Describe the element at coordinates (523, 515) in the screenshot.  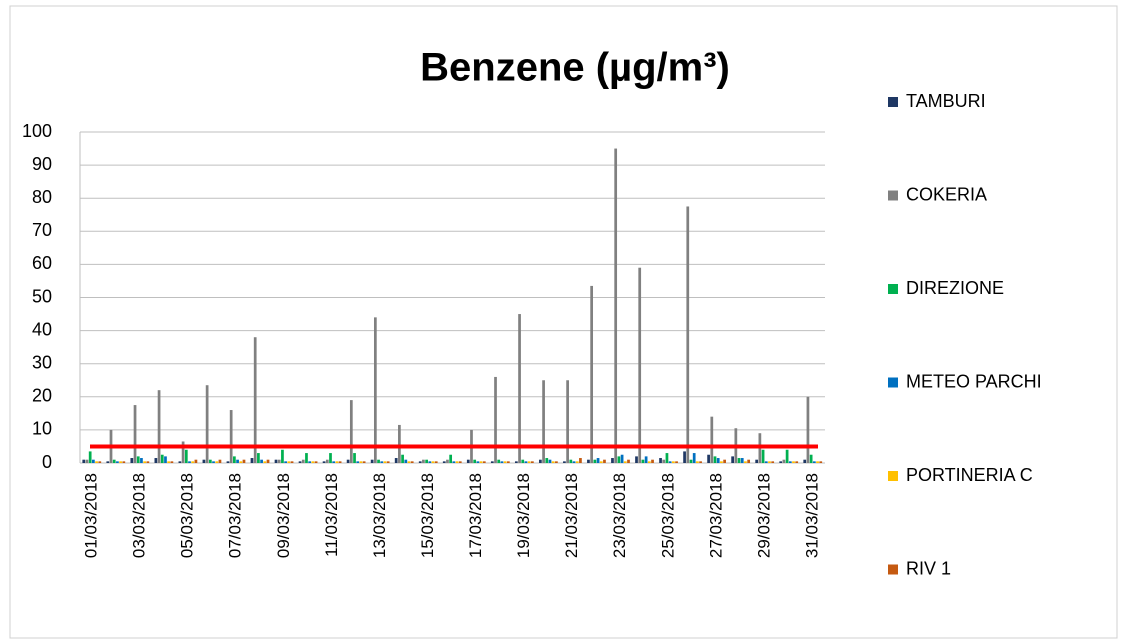
I see `x-tick-label: 19/03/2018` at that location.